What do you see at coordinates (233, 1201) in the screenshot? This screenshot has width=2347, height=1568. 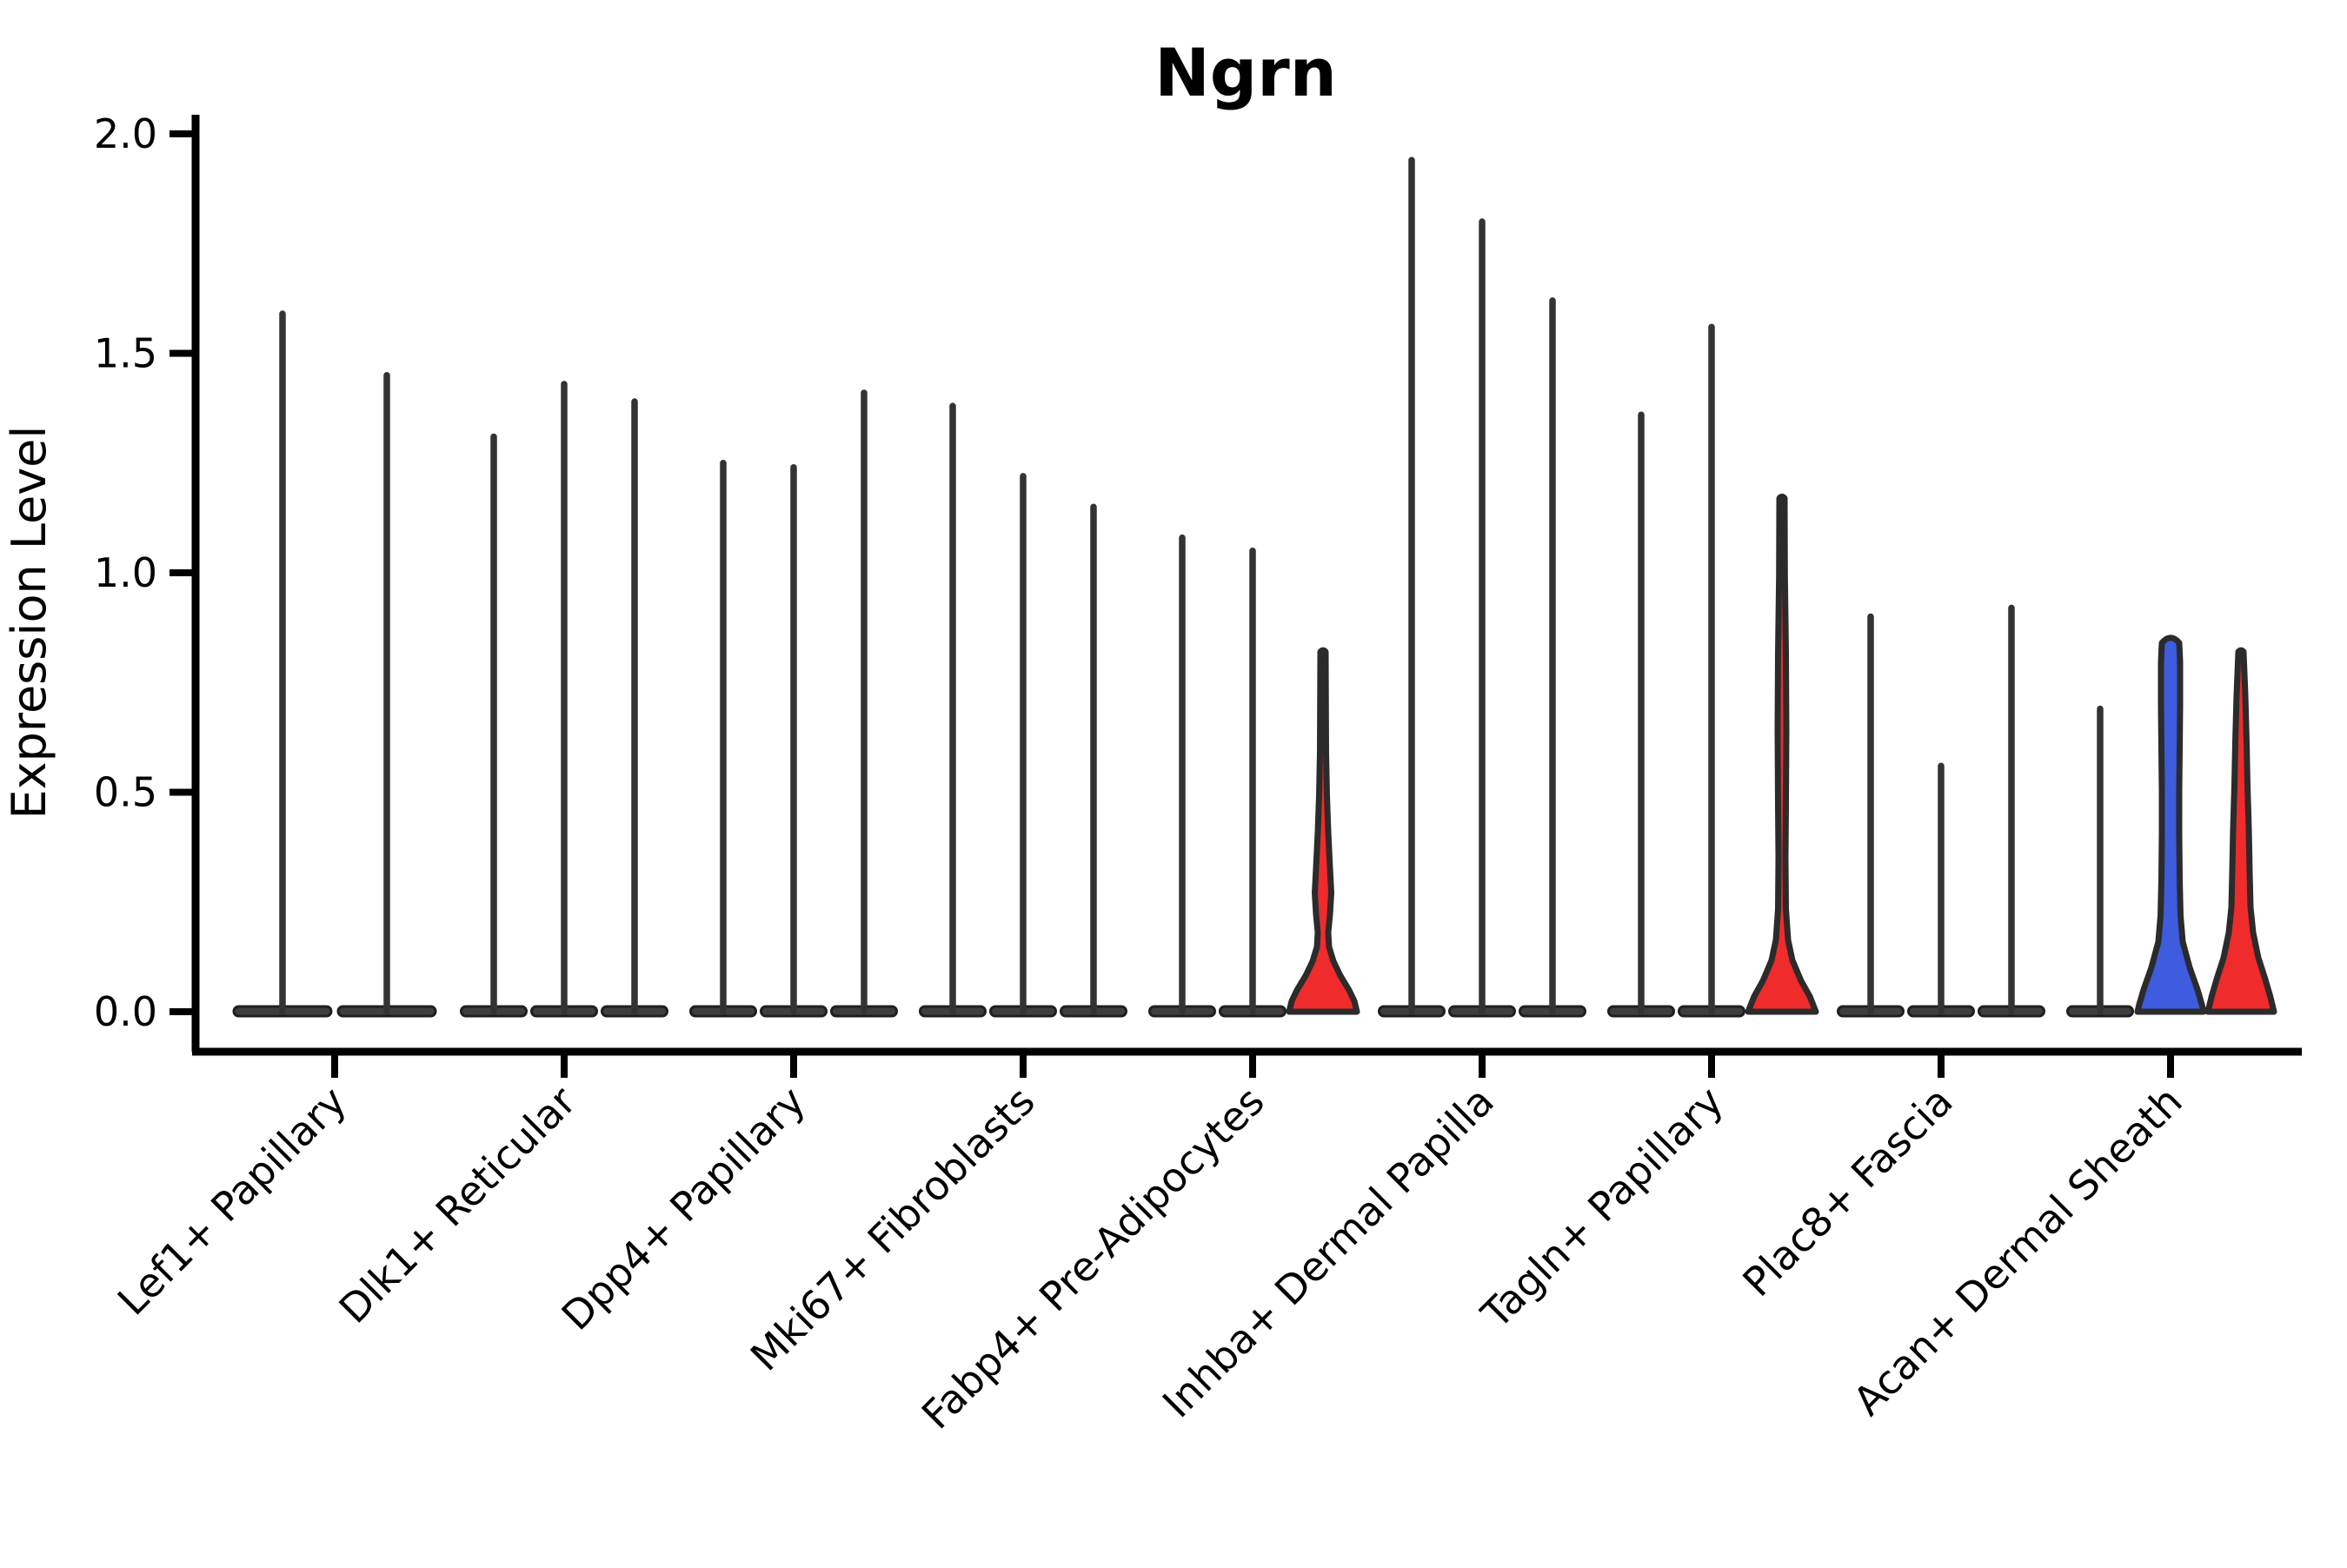 I see `x-tick-label: Lef1+ Papillary` at bounding box center [233, 1201].